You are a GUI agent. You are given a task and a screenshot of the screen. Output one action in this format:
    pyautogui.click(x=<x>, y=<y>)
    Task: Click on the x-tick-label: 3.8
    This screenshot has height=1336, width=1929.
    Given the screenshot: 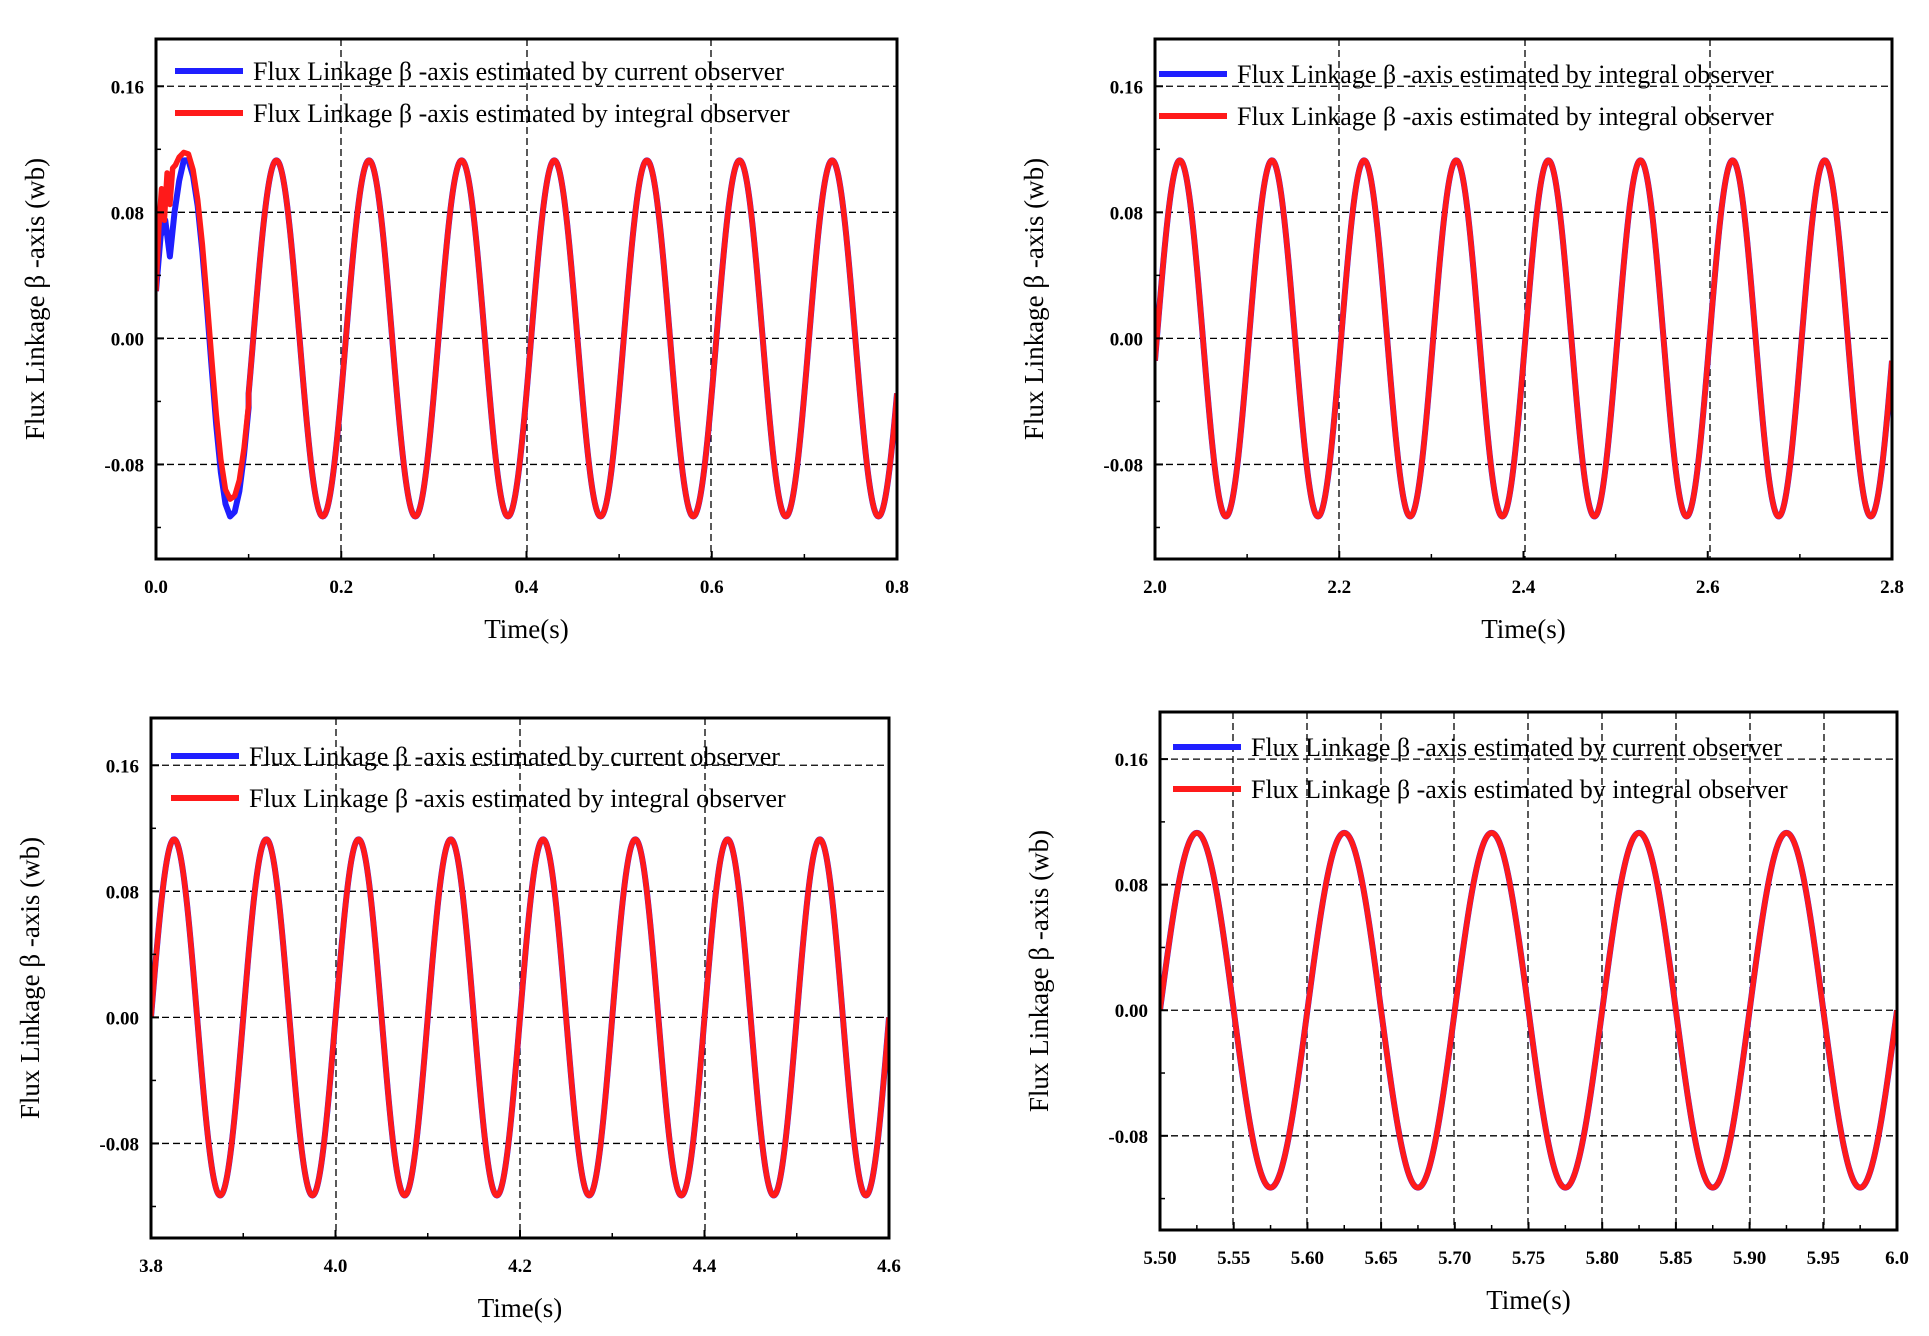 What is the action you would take?
    pyautogui.click(x=151, y=1266)
    